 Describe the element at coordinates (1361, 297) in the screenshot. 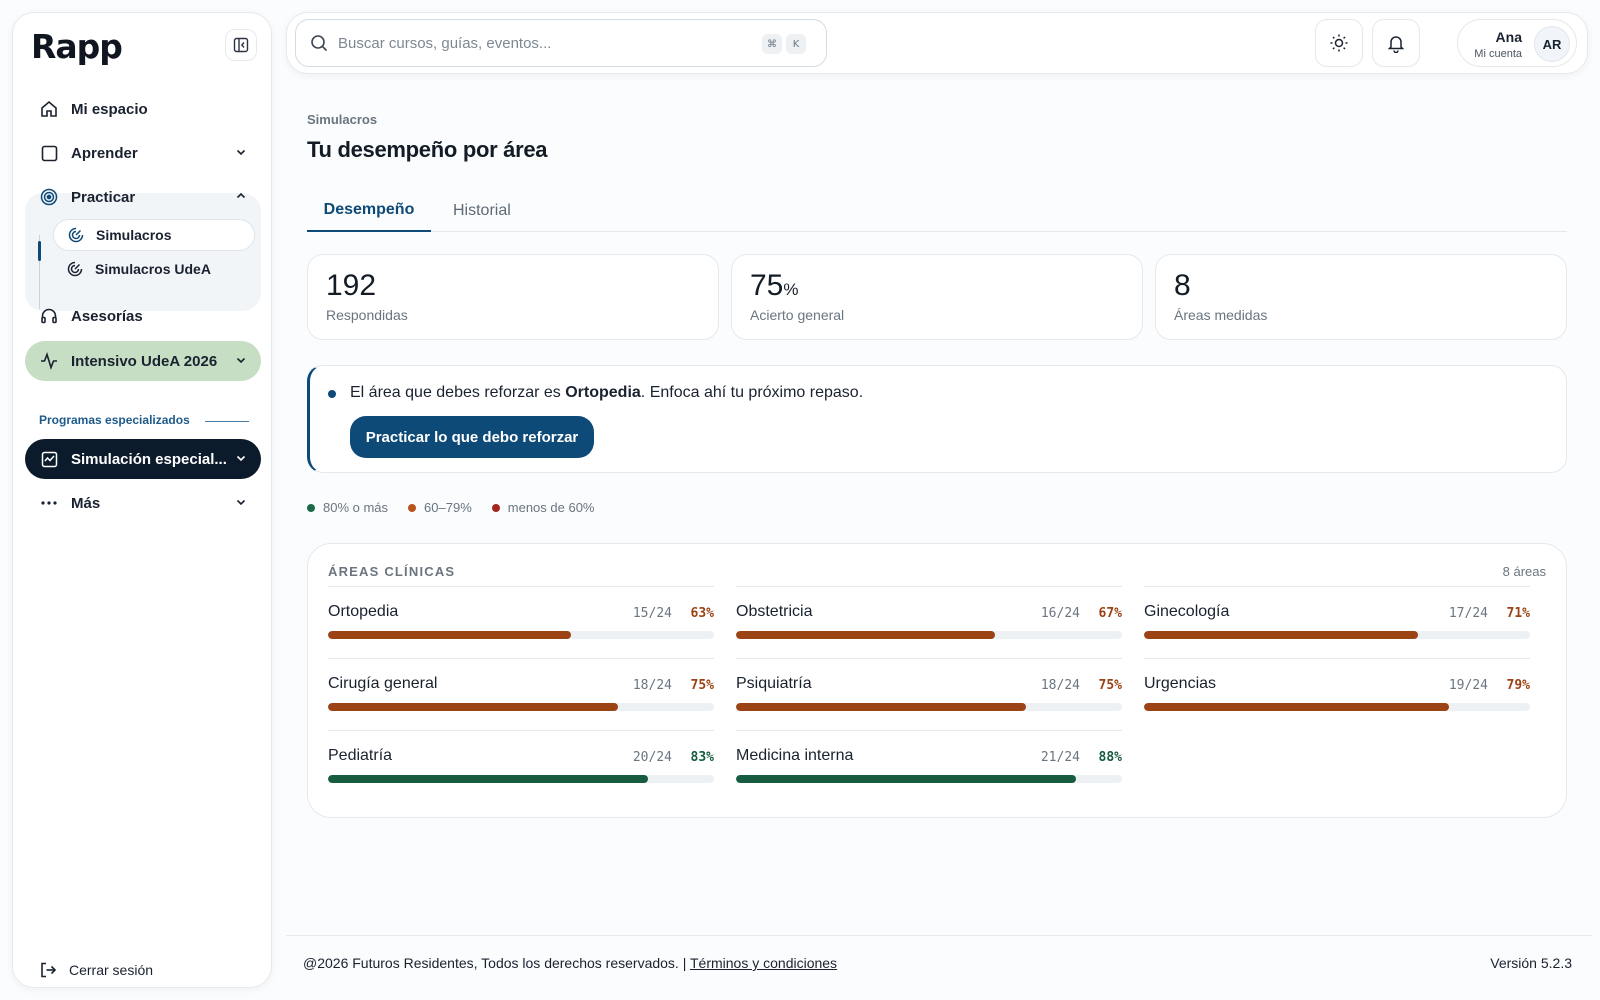

I see `stat-card-areas: 8 Áreas medidas` at that location.